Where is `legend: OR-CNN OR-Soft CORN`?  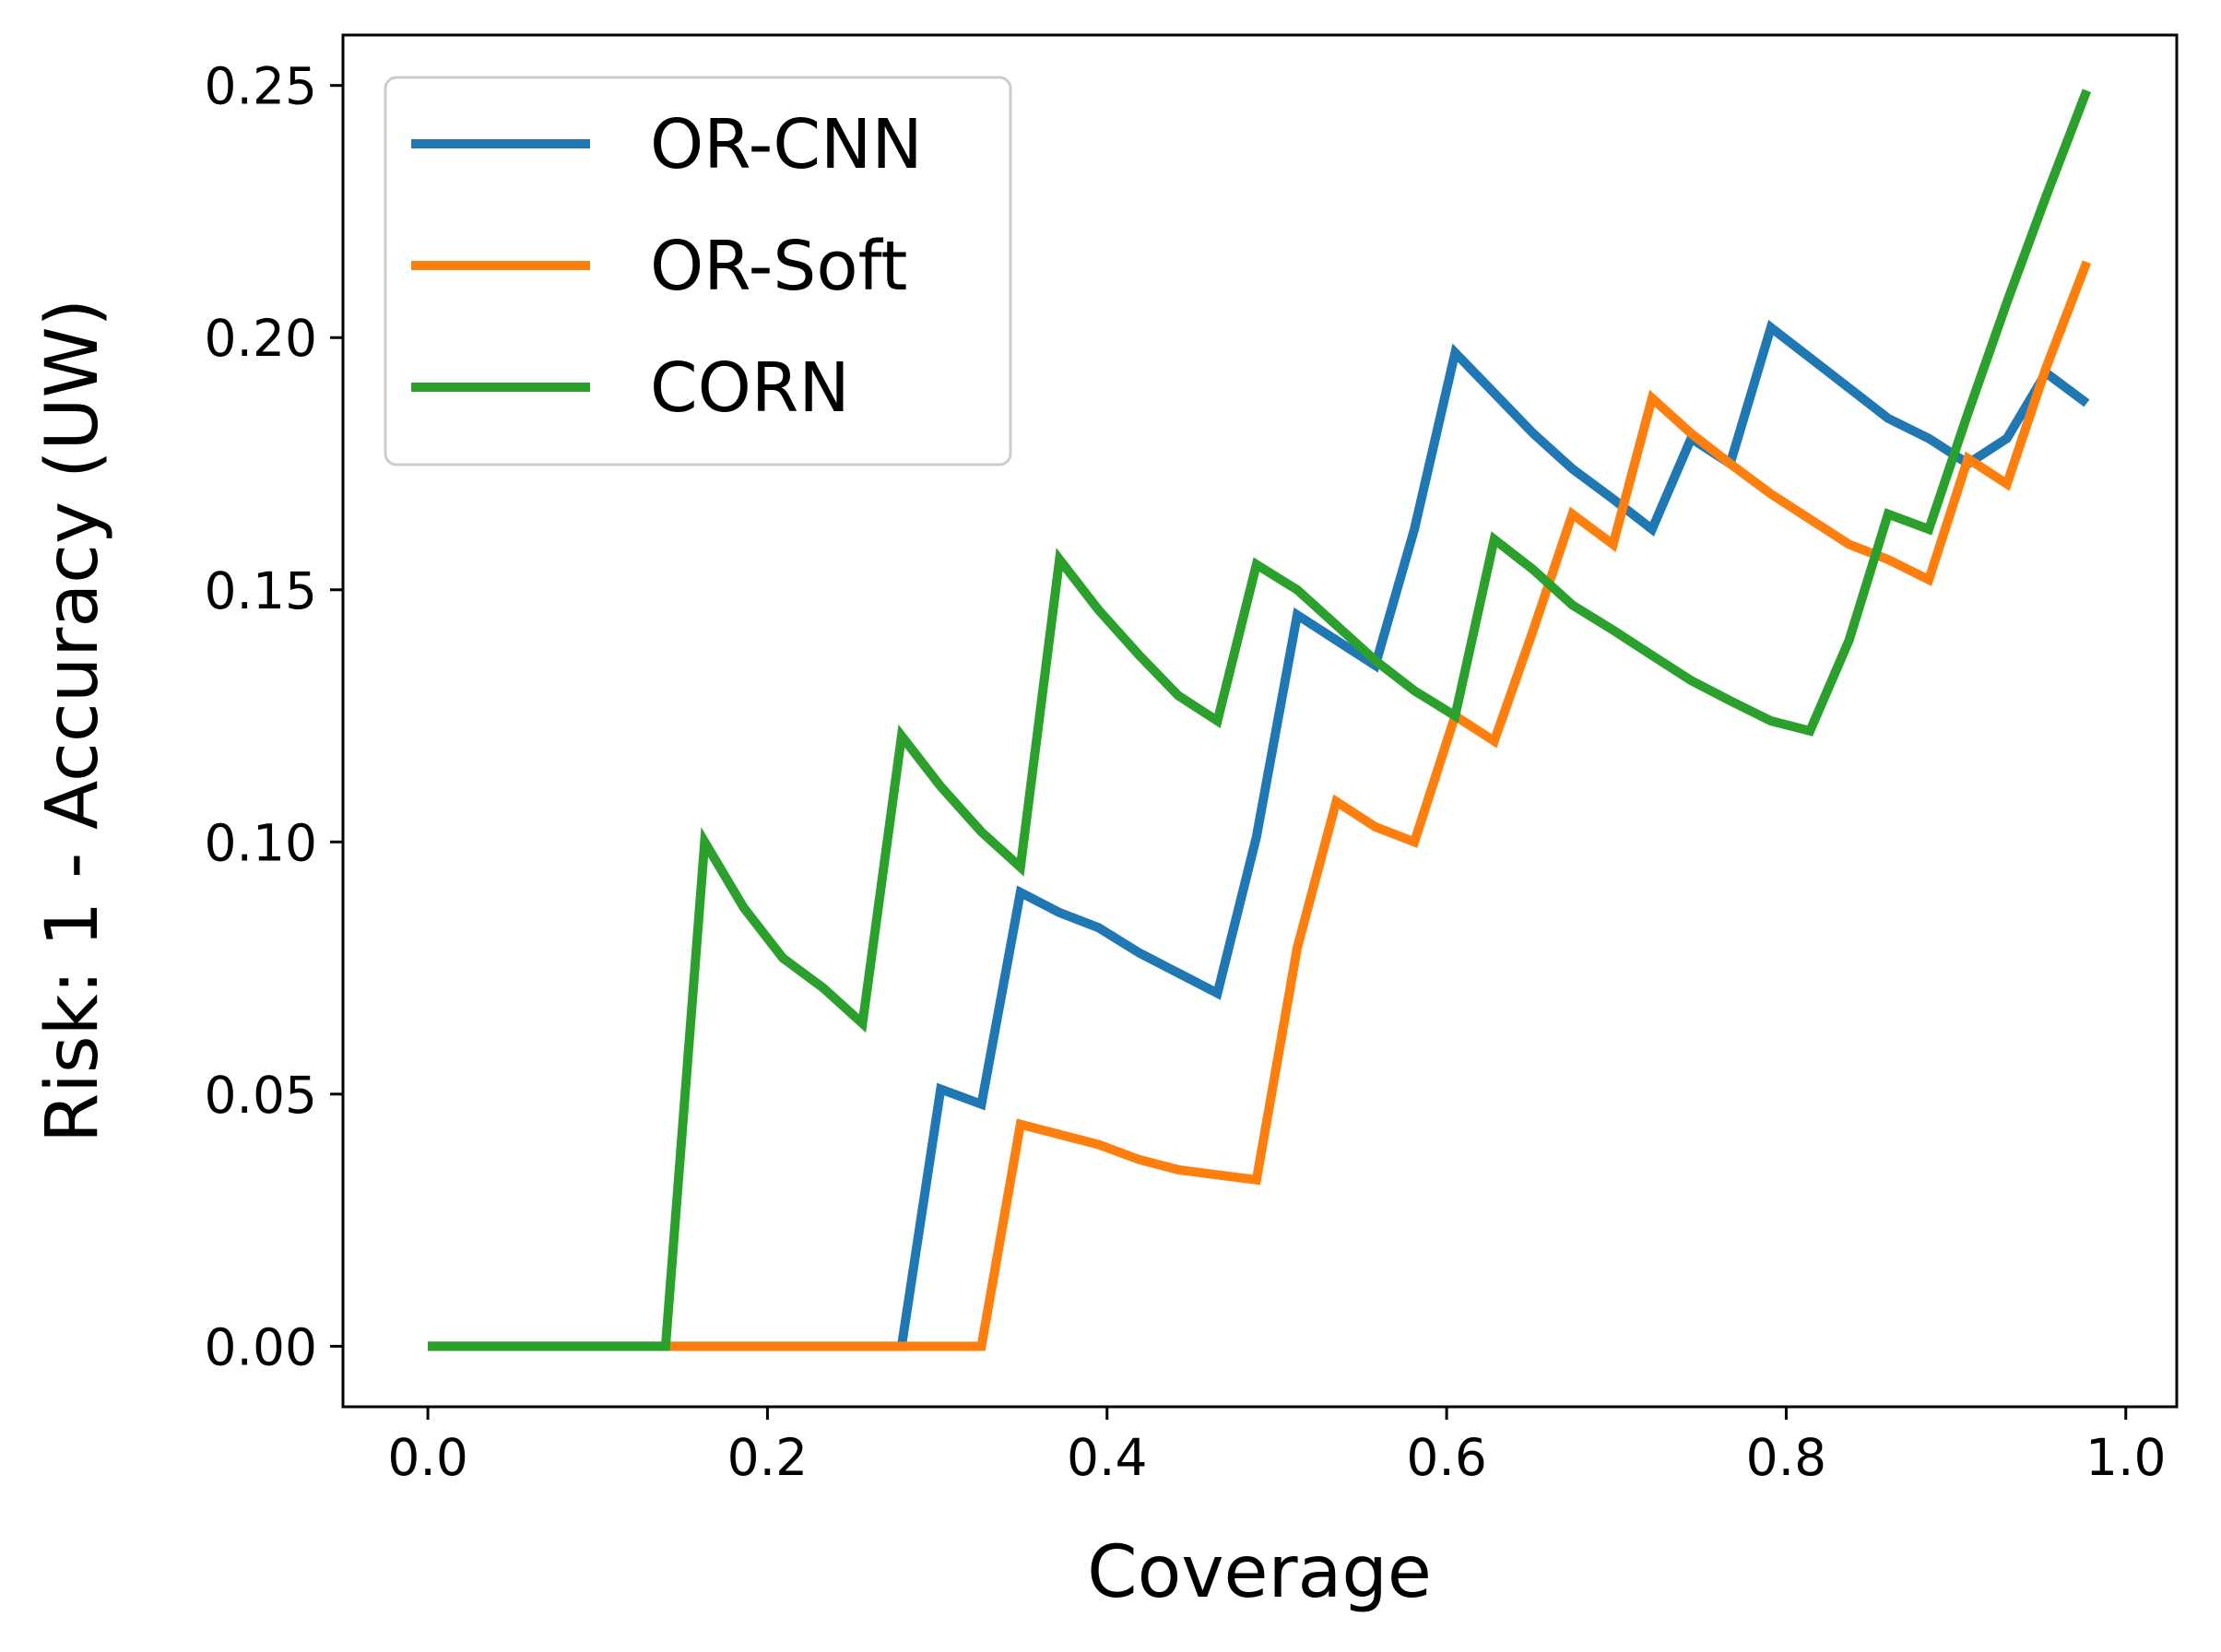 legend: OR-CNN OR-Soft CORN is located at coordinates (698, 271).